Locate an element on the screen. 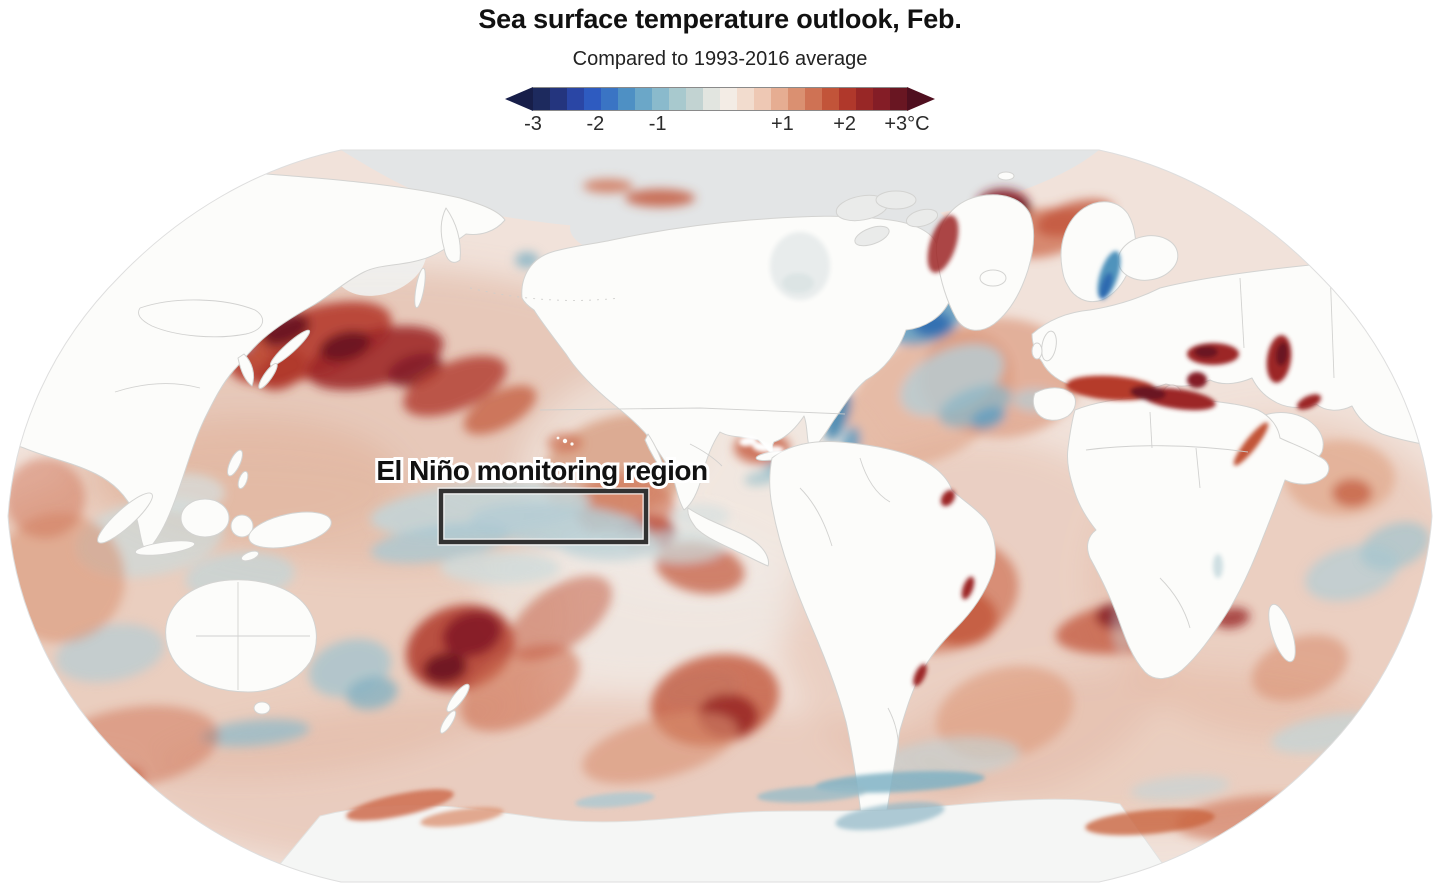  new-guinea is located at coordinates (290, 530).